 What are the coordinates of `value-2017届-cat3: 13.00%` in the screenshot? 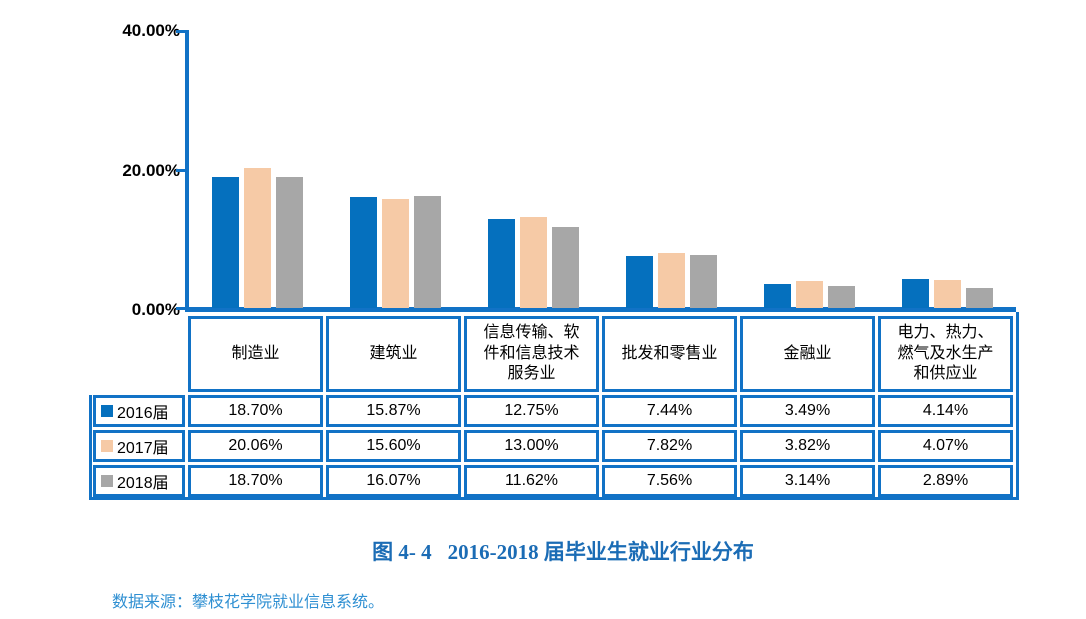 It's located at (531, 446).